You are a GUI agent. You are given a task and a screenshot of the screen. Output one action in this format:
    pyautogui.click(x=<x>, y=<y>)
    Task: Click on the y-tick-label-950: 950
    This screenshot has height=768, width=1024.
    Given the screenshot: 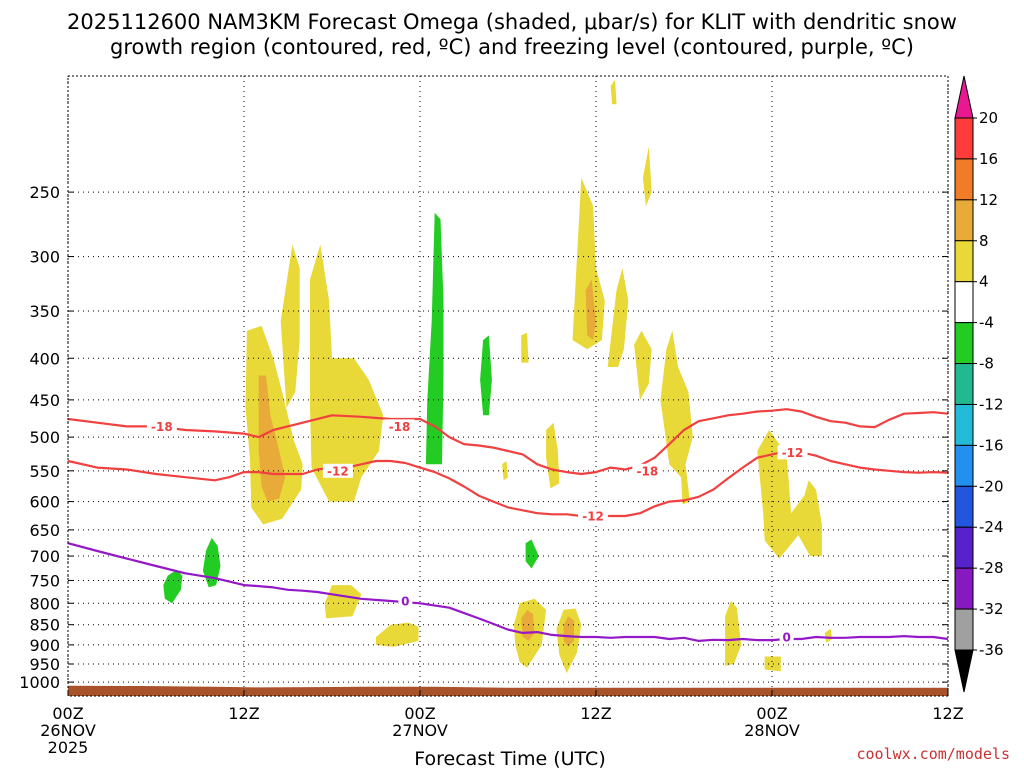 What is the action you would take?
    pyautogui.click(x=44, y=664)
    